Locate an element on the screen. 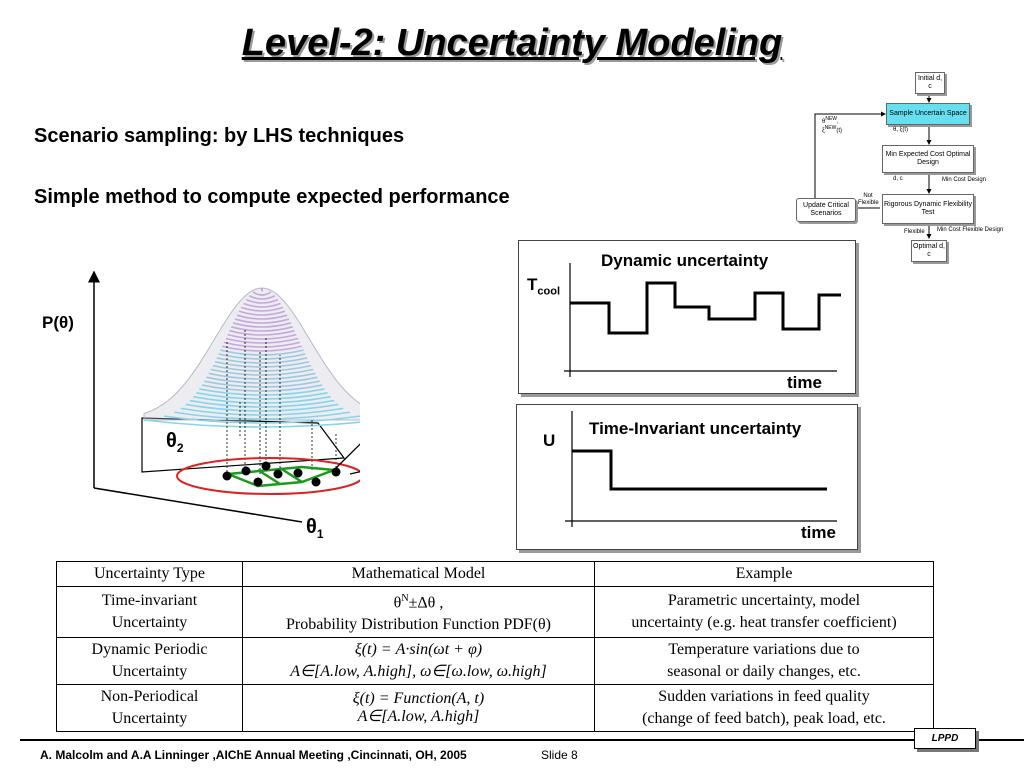 The width and height of the screenshot is (1024, 768). flowchart-initial-box: Initial d, c is located at coordinates (930, 83).